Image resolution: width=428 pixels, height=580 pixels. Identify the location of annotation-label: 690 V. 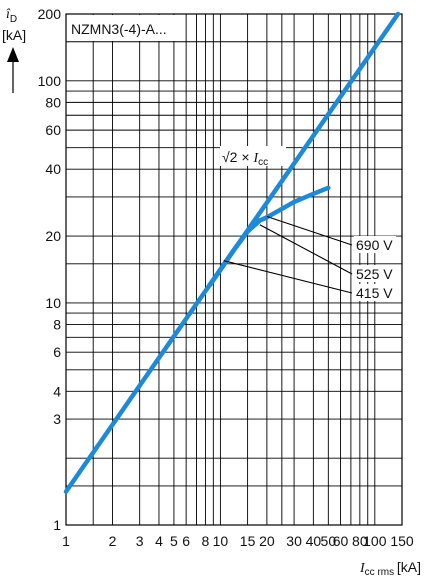
(374, 245).